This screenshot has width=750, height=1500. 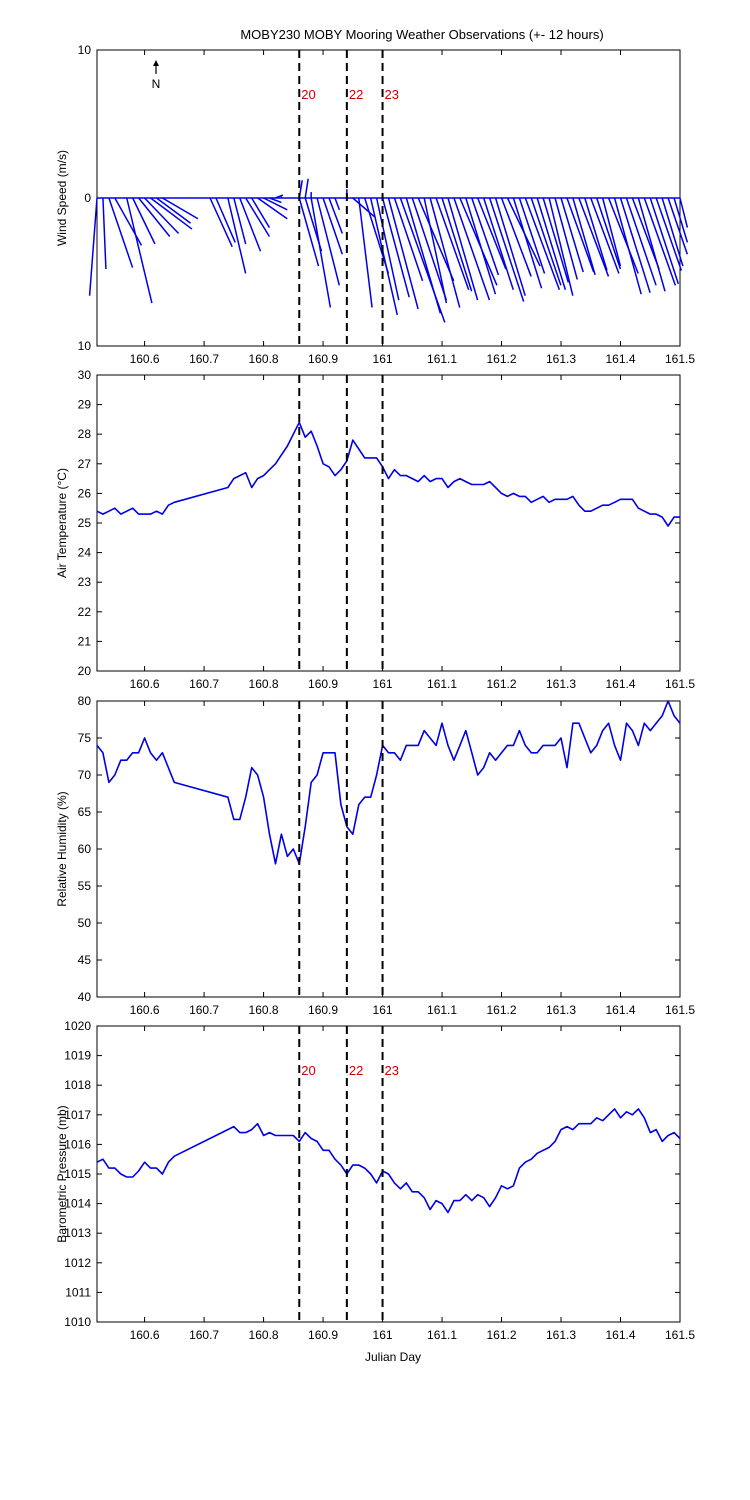 What do you see at coordinates (442, 359) in the screenshot?
I see `x-tick-label: 161.1` at bounding box center [442, 359].